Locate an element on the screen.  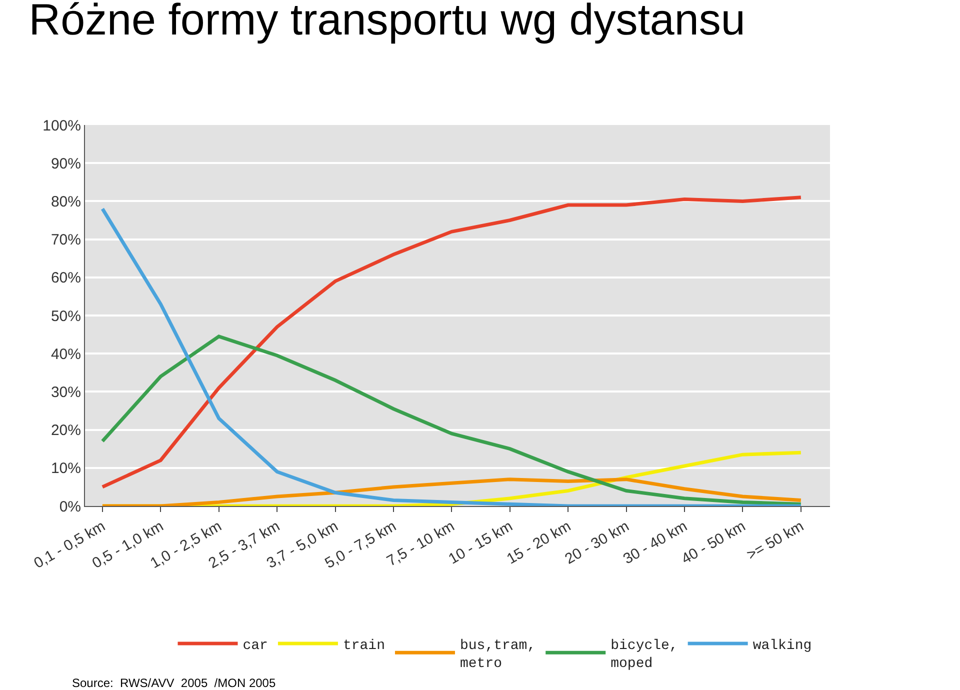
y-tick-label: 60% is located at coordinates (65, 278).